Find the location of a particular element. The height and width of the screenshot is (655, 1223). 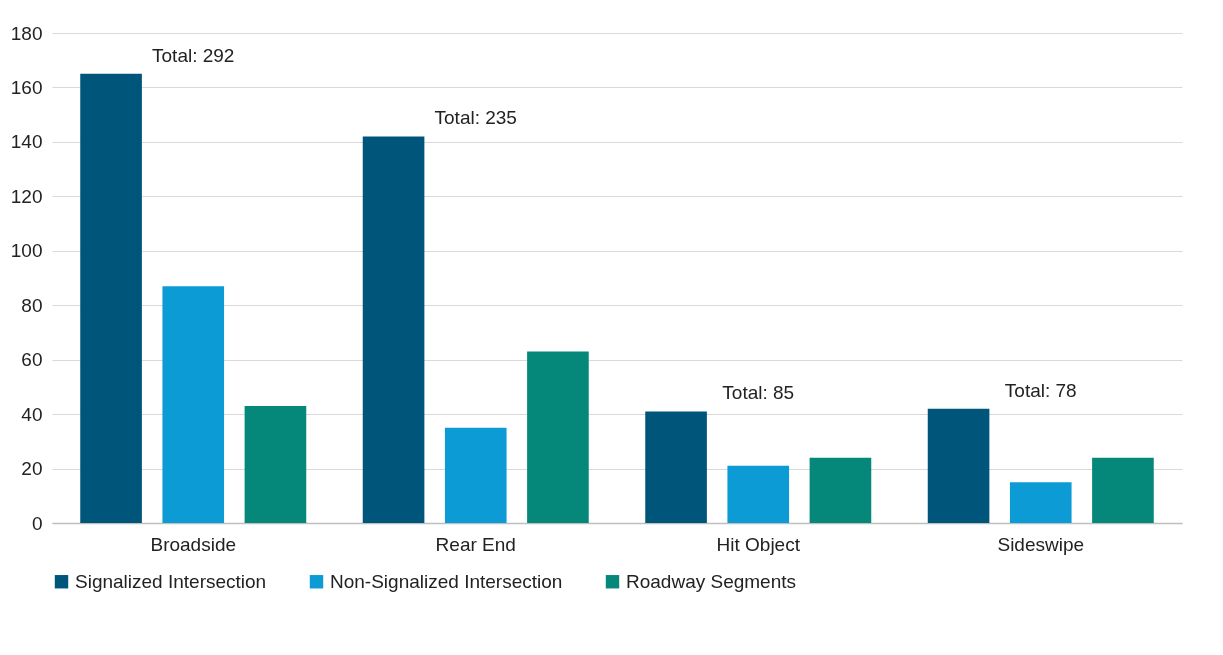

y-tick-label: 0 is located at coordinates (37, 523).